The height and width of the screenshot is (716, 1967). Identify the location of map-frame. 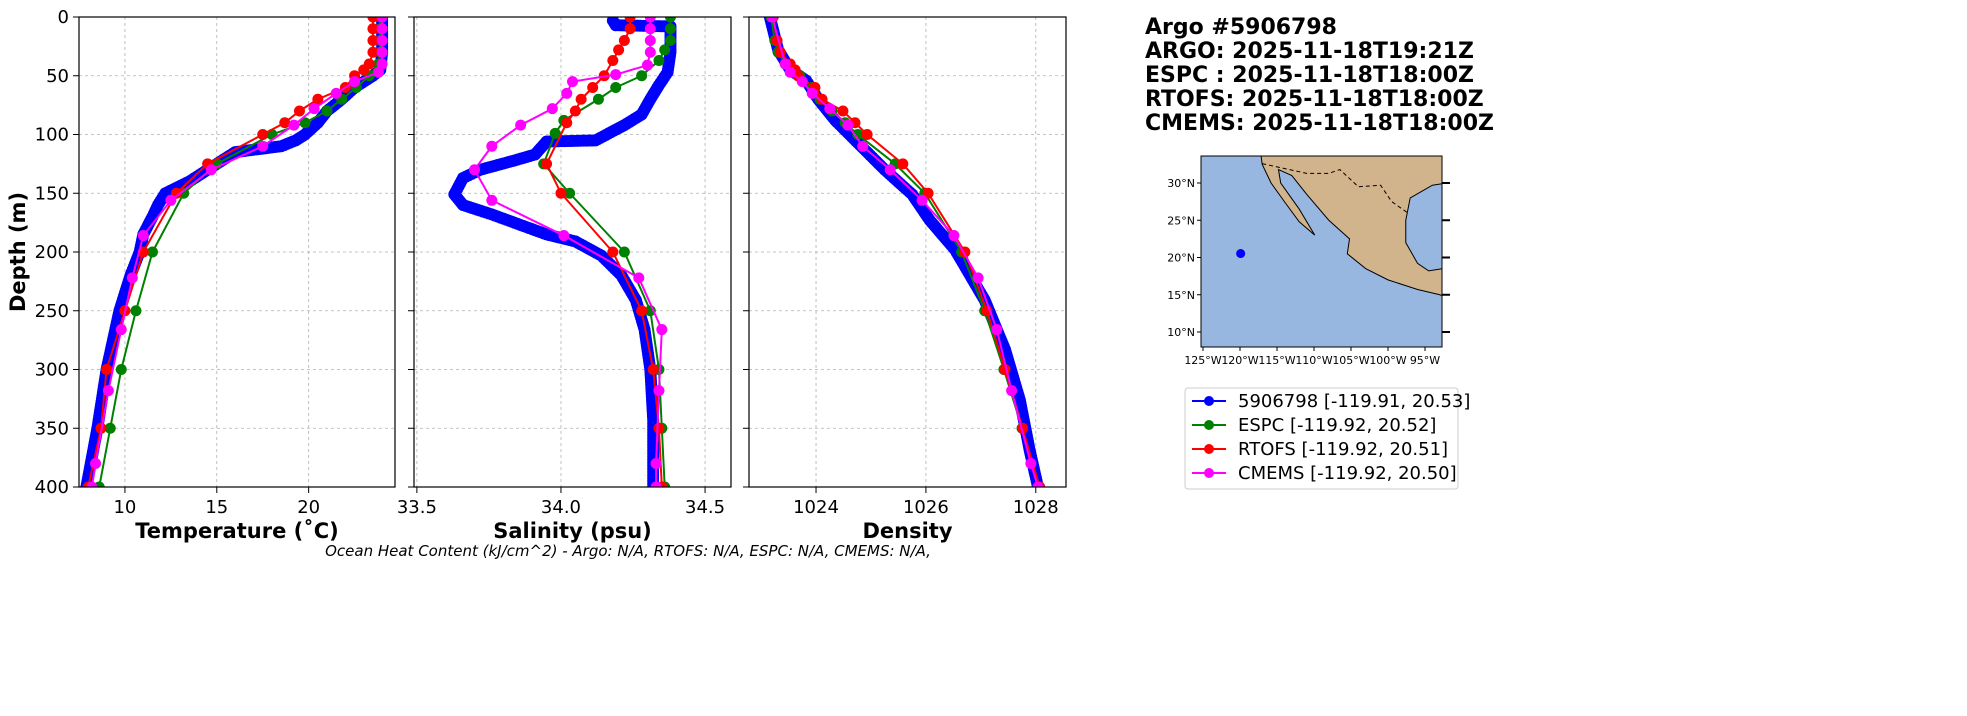
(1321, 251).